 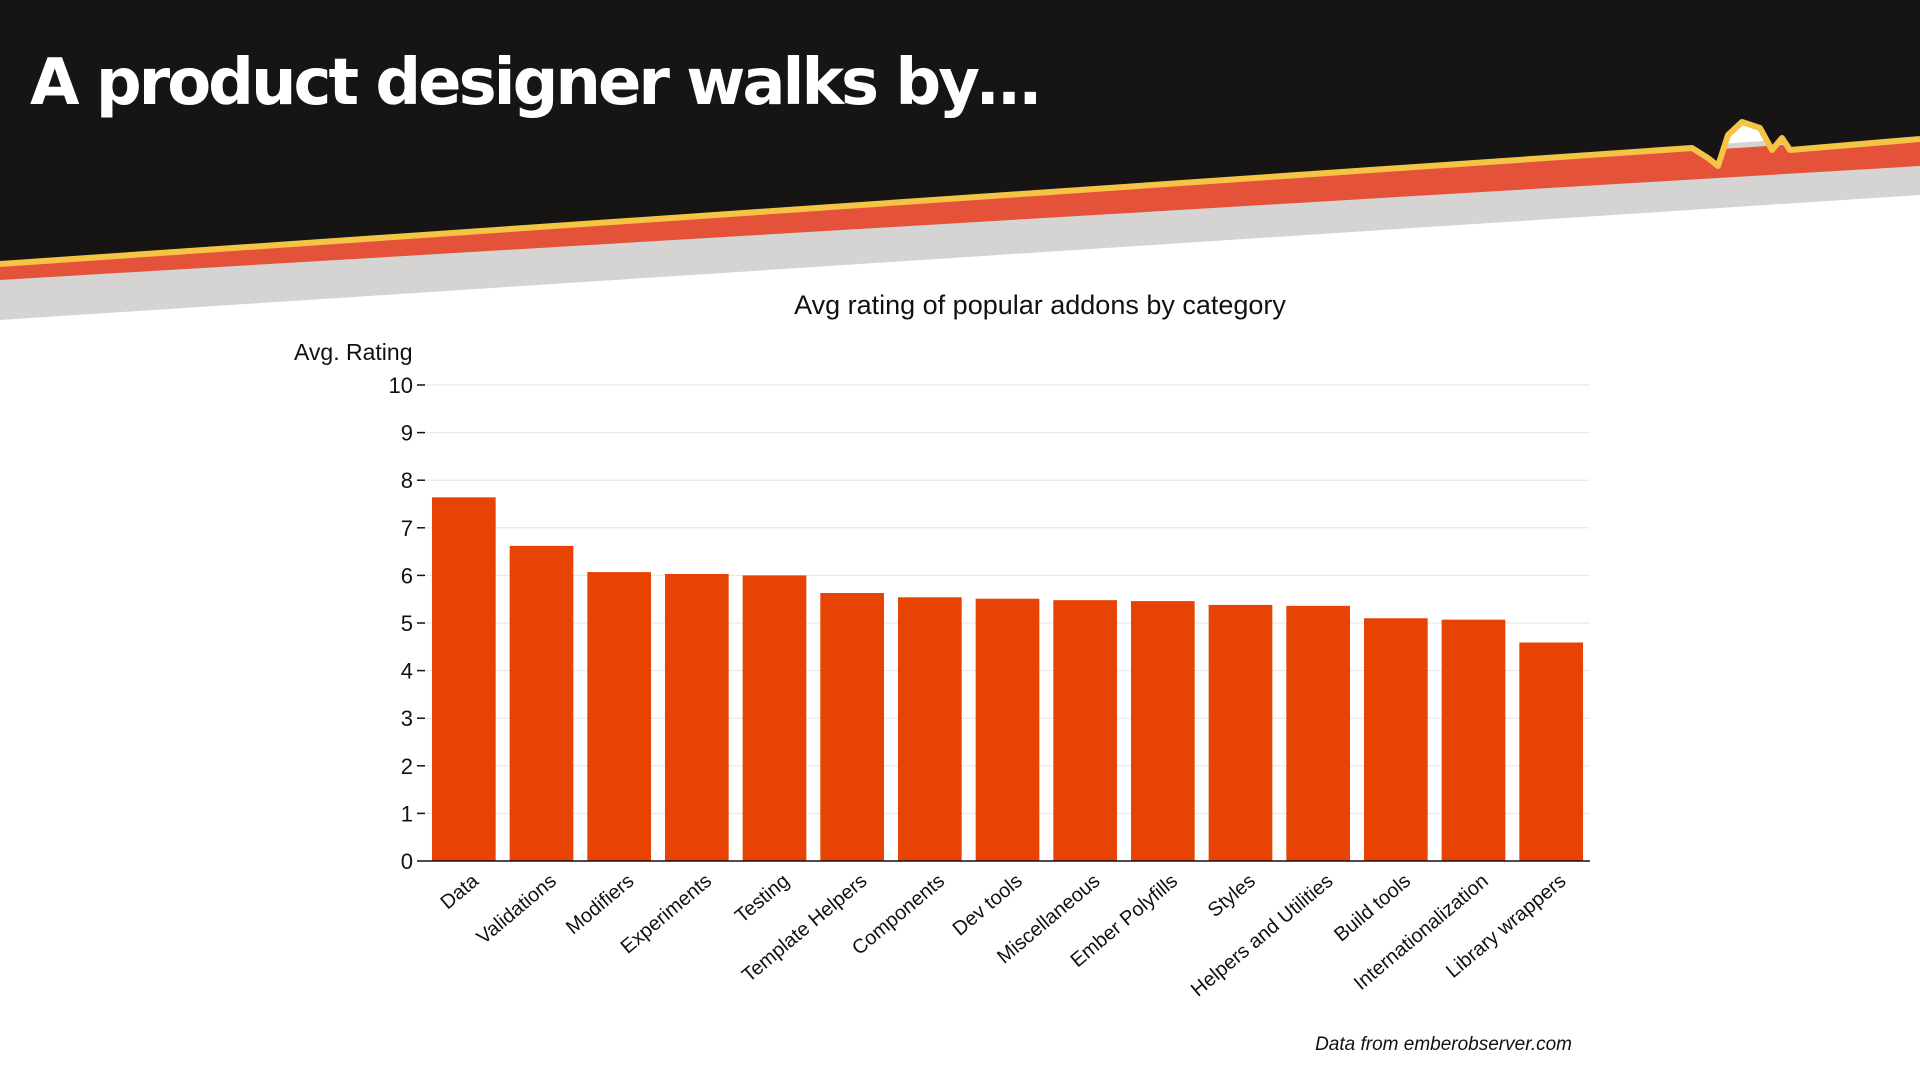 I want to click on y-tick-label: 1, so click(x=407, y=813).